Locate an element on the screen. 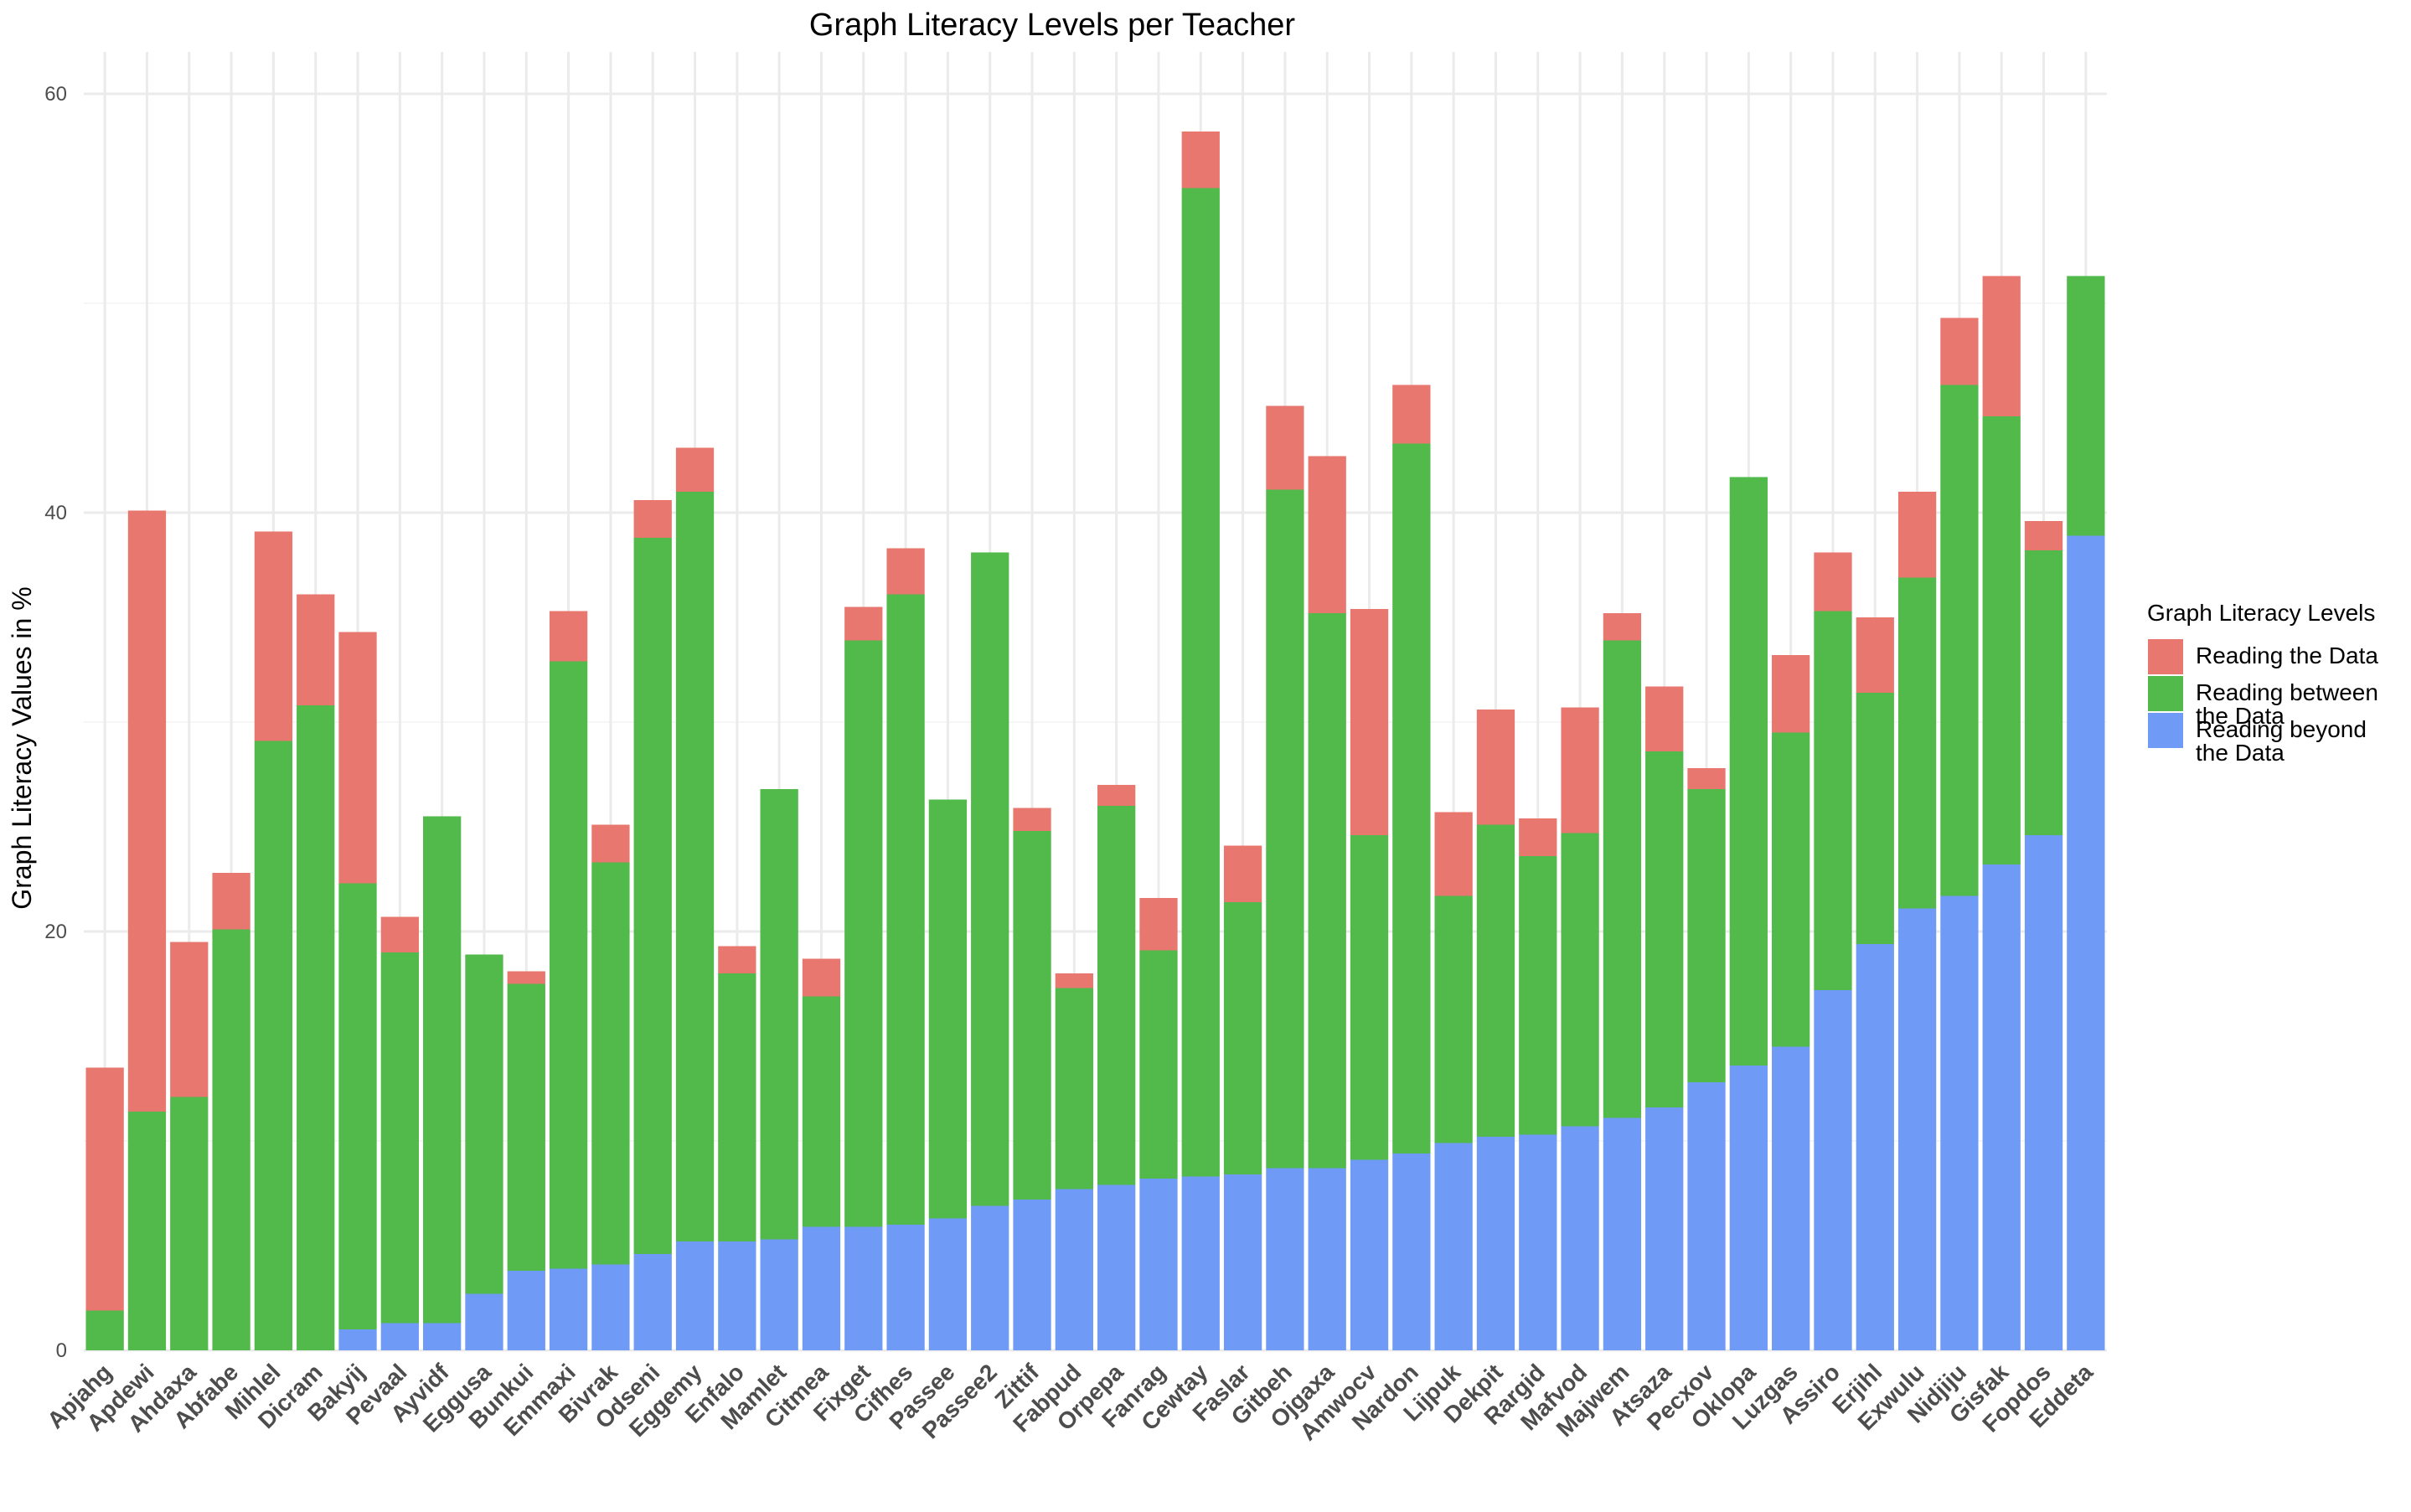  bar-segment-lijpuk-reading-the-data is located at coordinates (1453, 854).